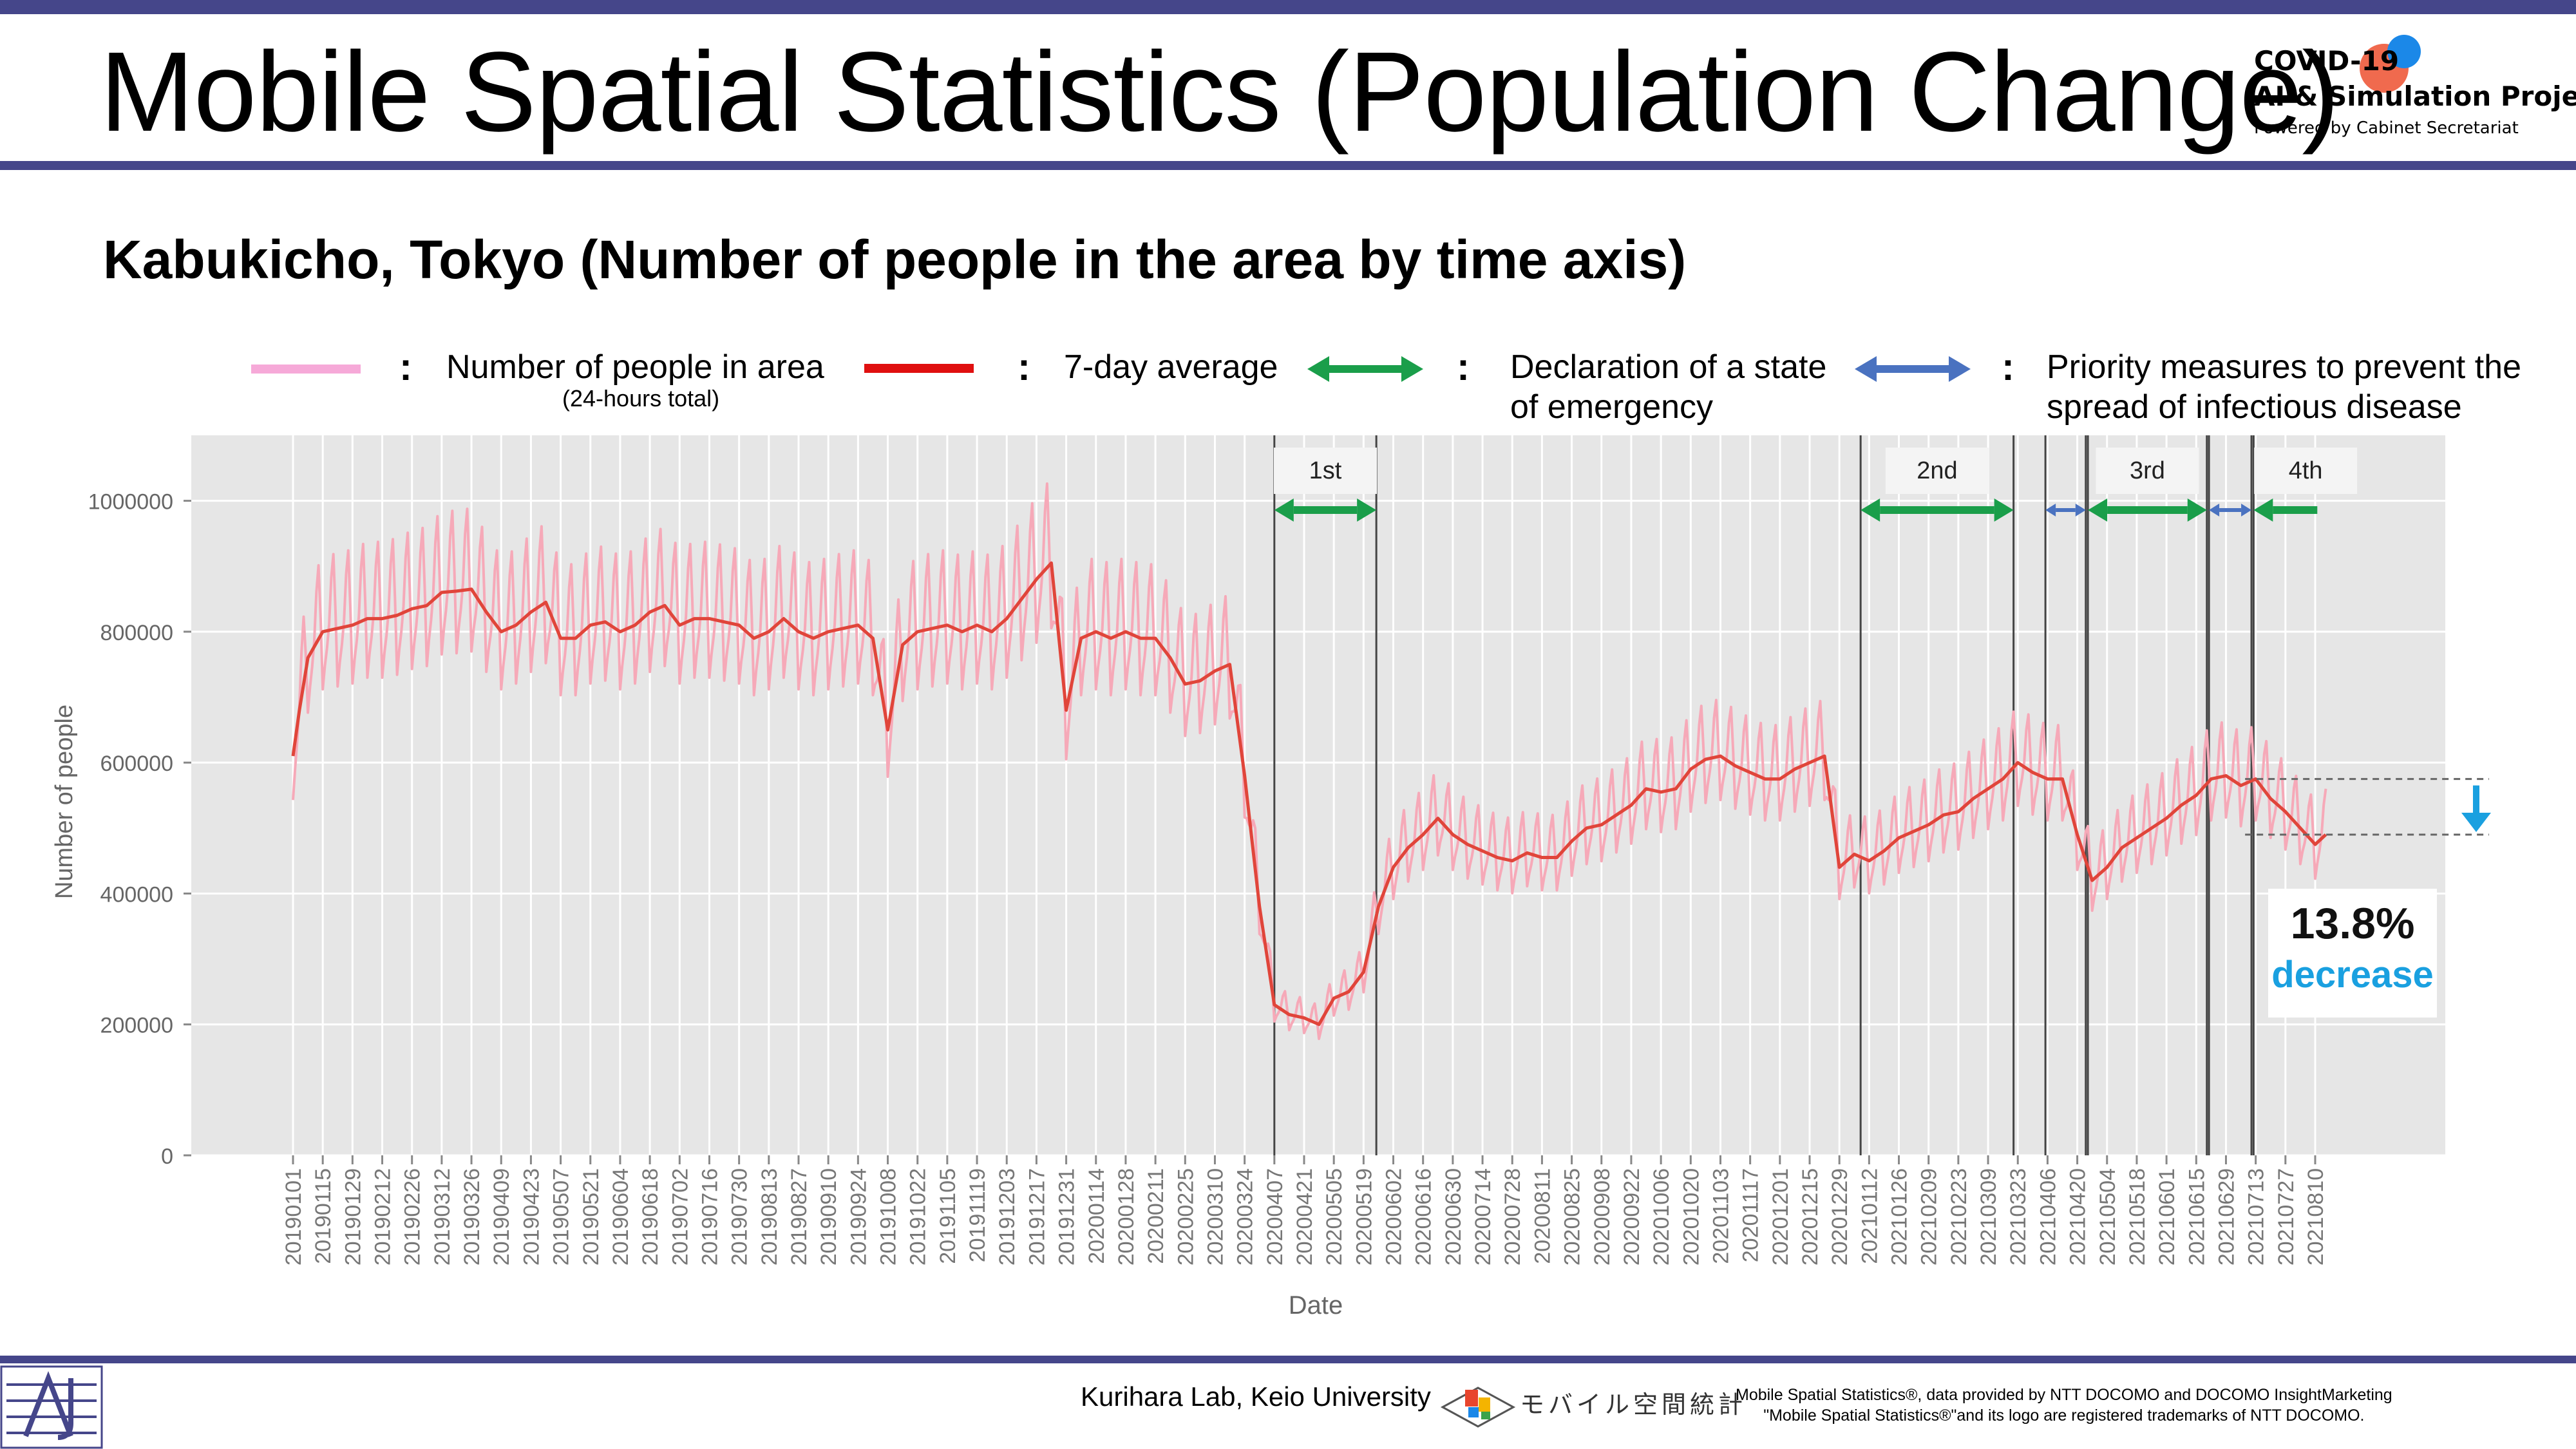  What do you see at coordinates (2306, 470) in the screenshot?
I see `event-label: 4th` at bounding box center [2306, 470].